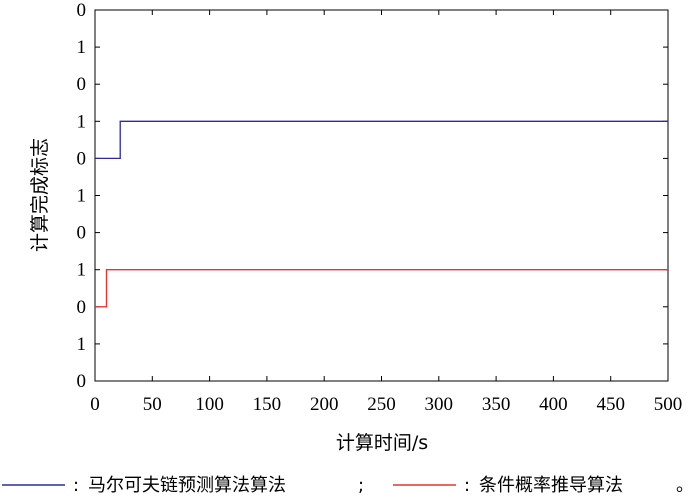 The image size is (700, 499). What do you see at coordinates (610, 404) in the screenshot?
I see `x-tick-label: 450` at bounding box center [610, 404].